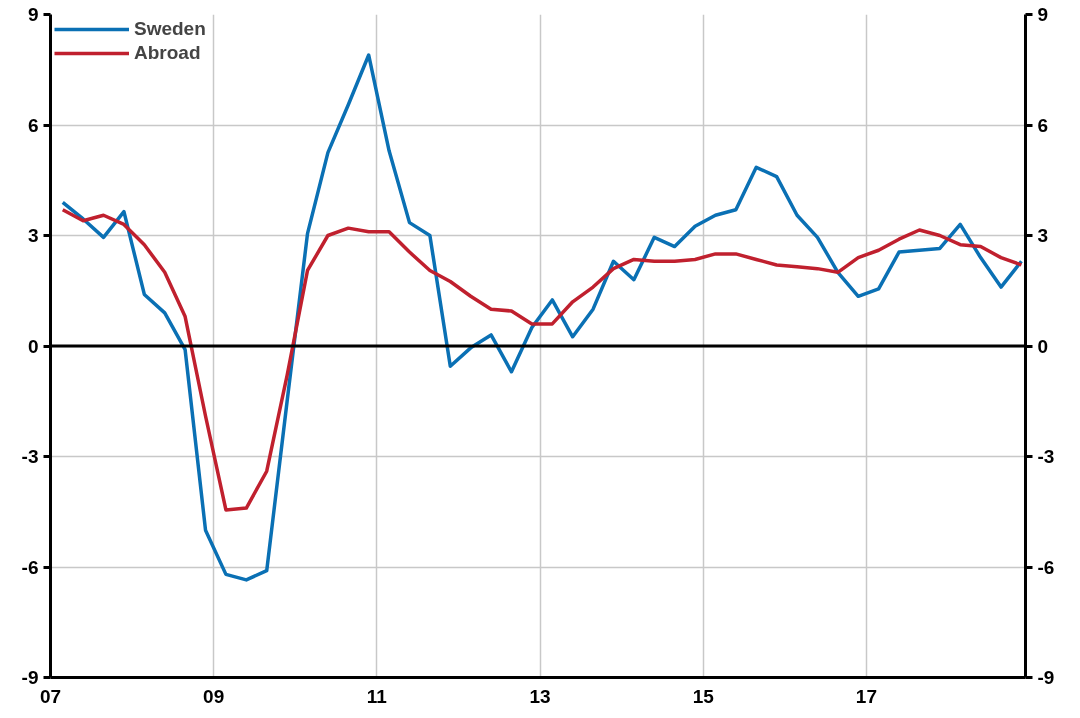  I want to click on x-tick-label: 17, so click(866, 696).